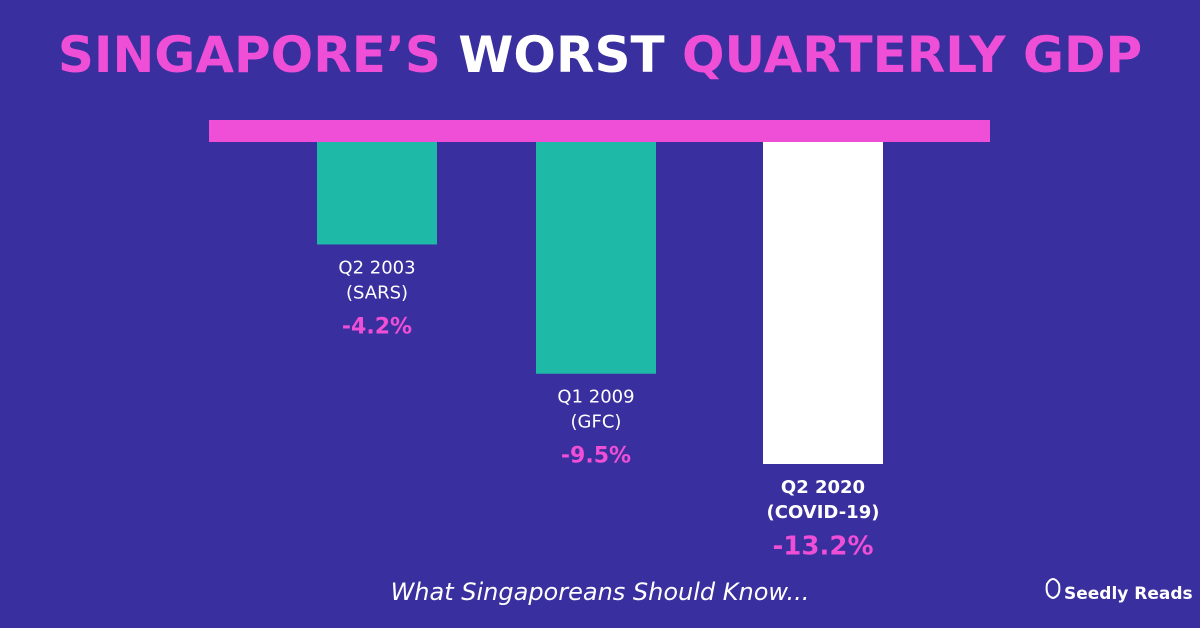 The height and width of the screenshot is (628, 1200). What do you see at coordinates (596, 422) in the screenshot?
I see `category-label: (GFC)` at bounding box center [596, 422].